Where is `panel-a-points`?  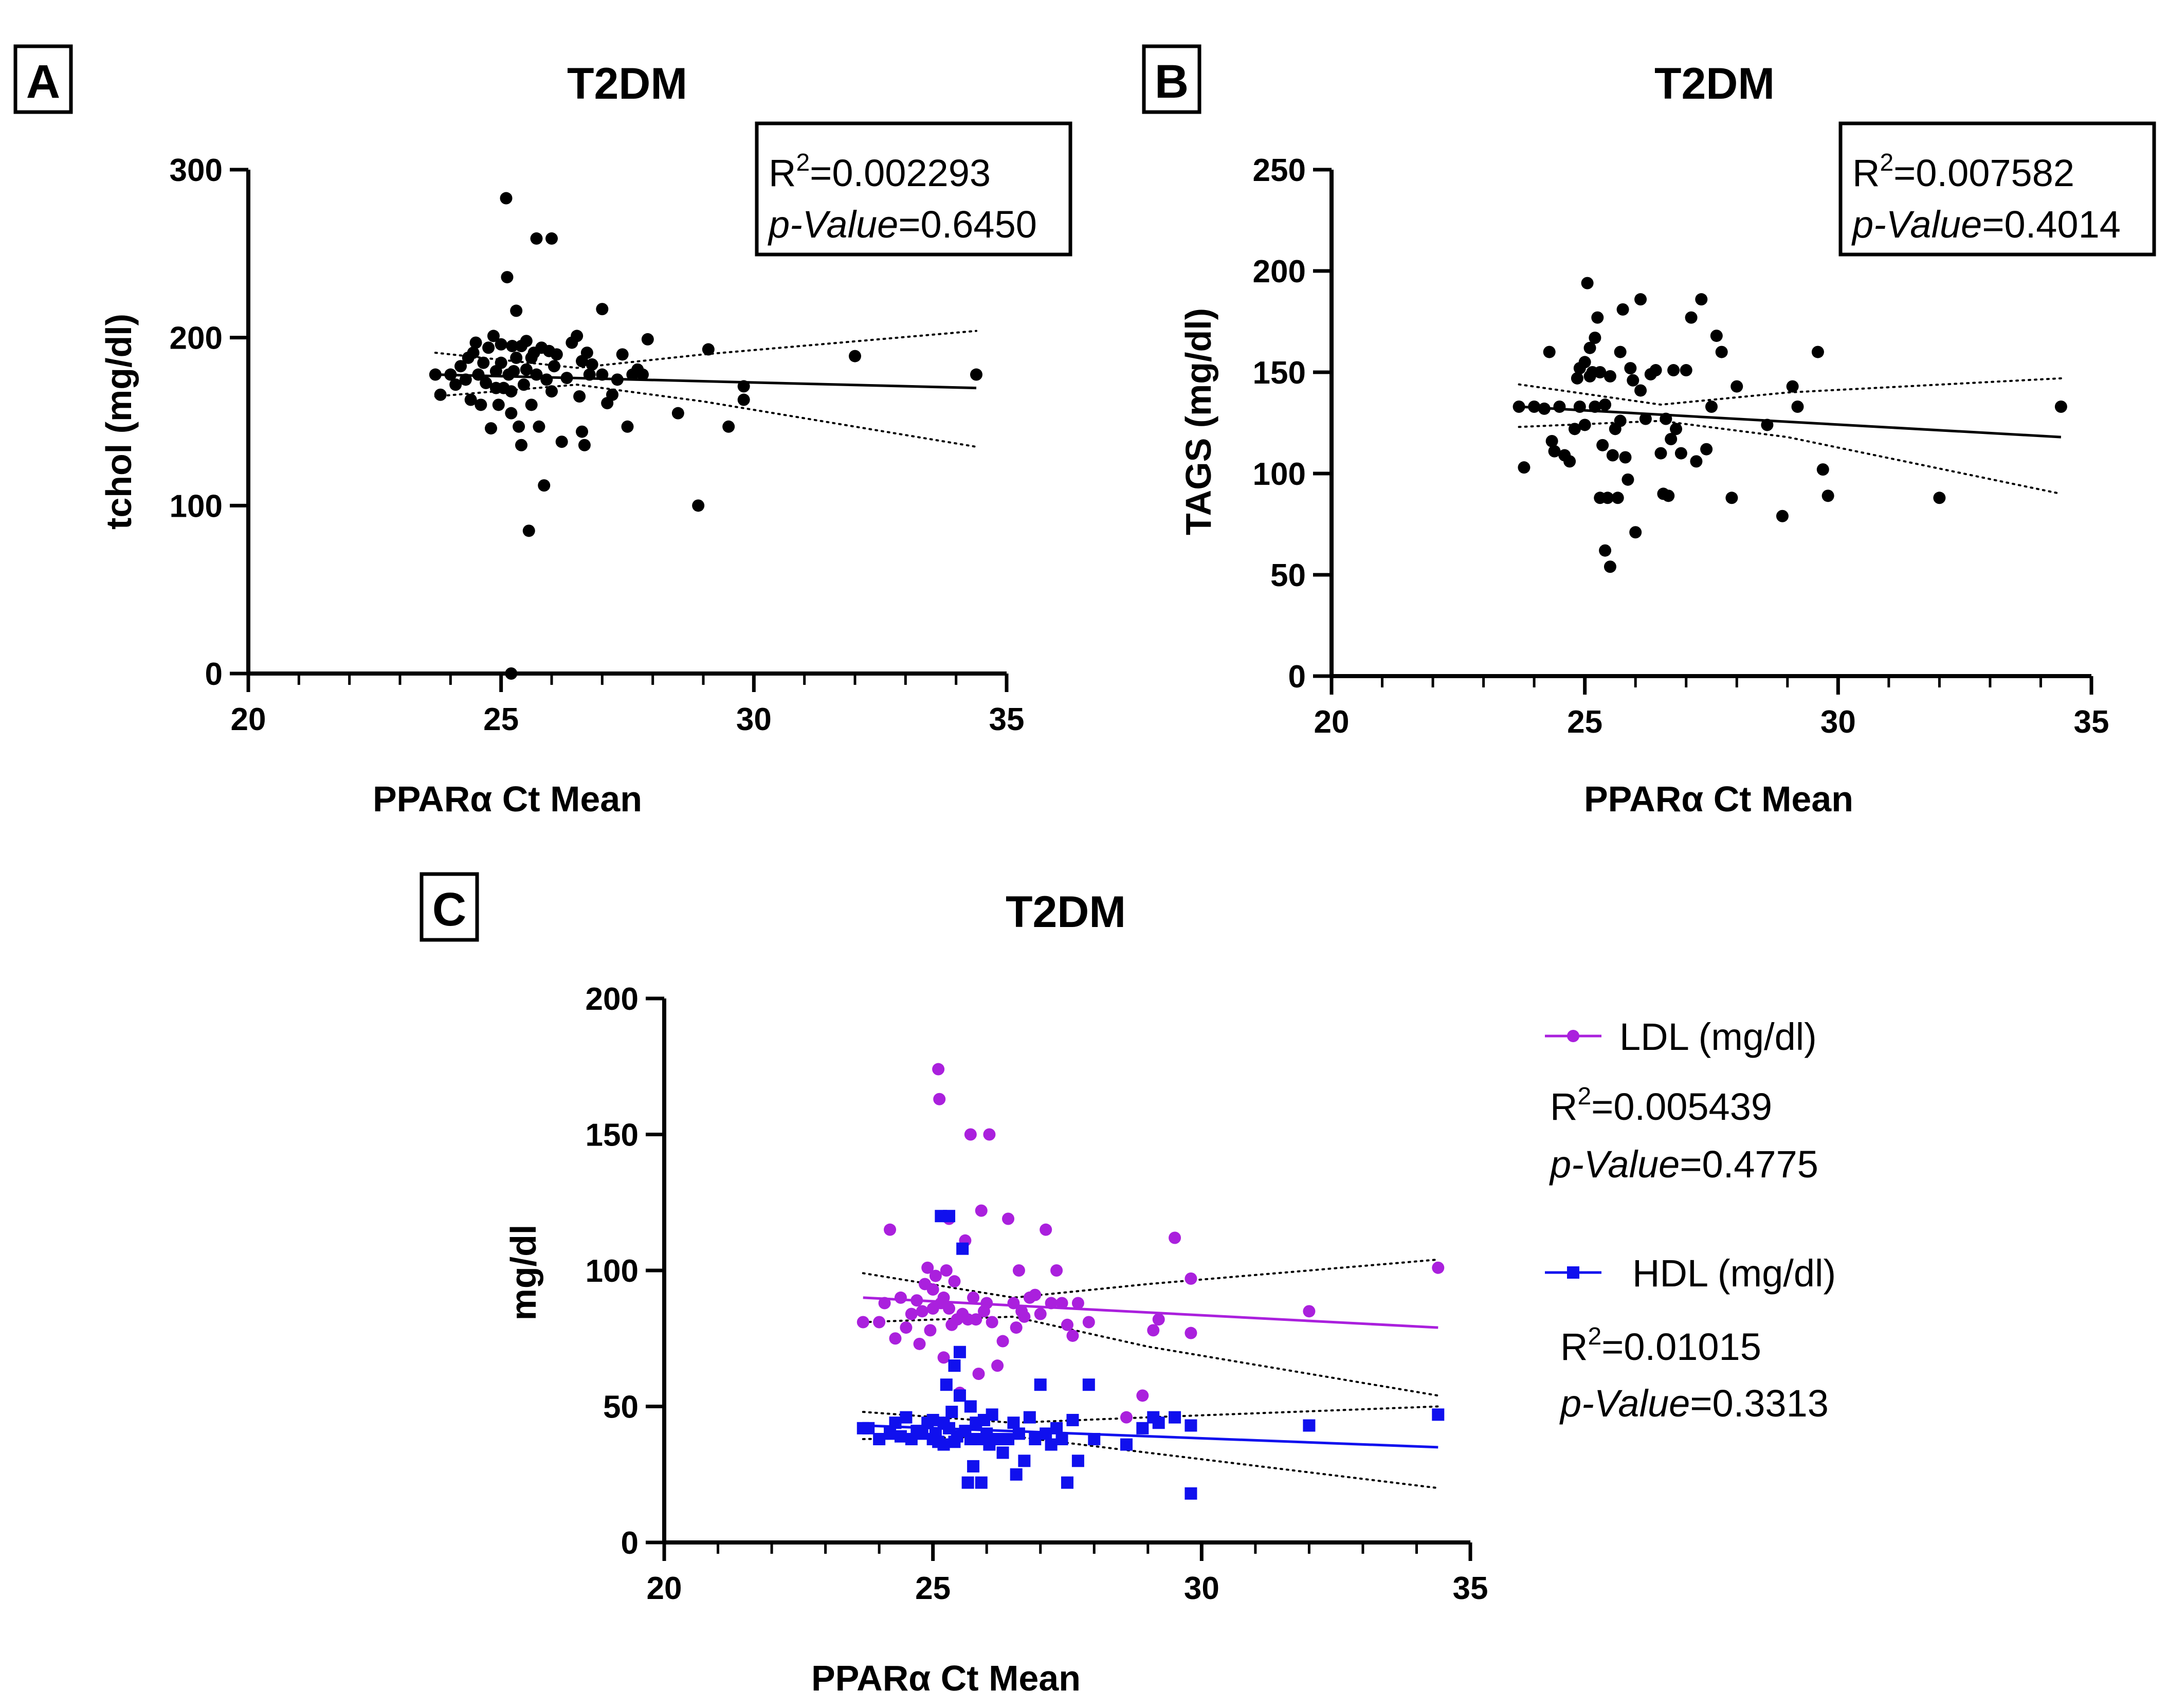
panel-a-points is located at coordinates (705, 436).